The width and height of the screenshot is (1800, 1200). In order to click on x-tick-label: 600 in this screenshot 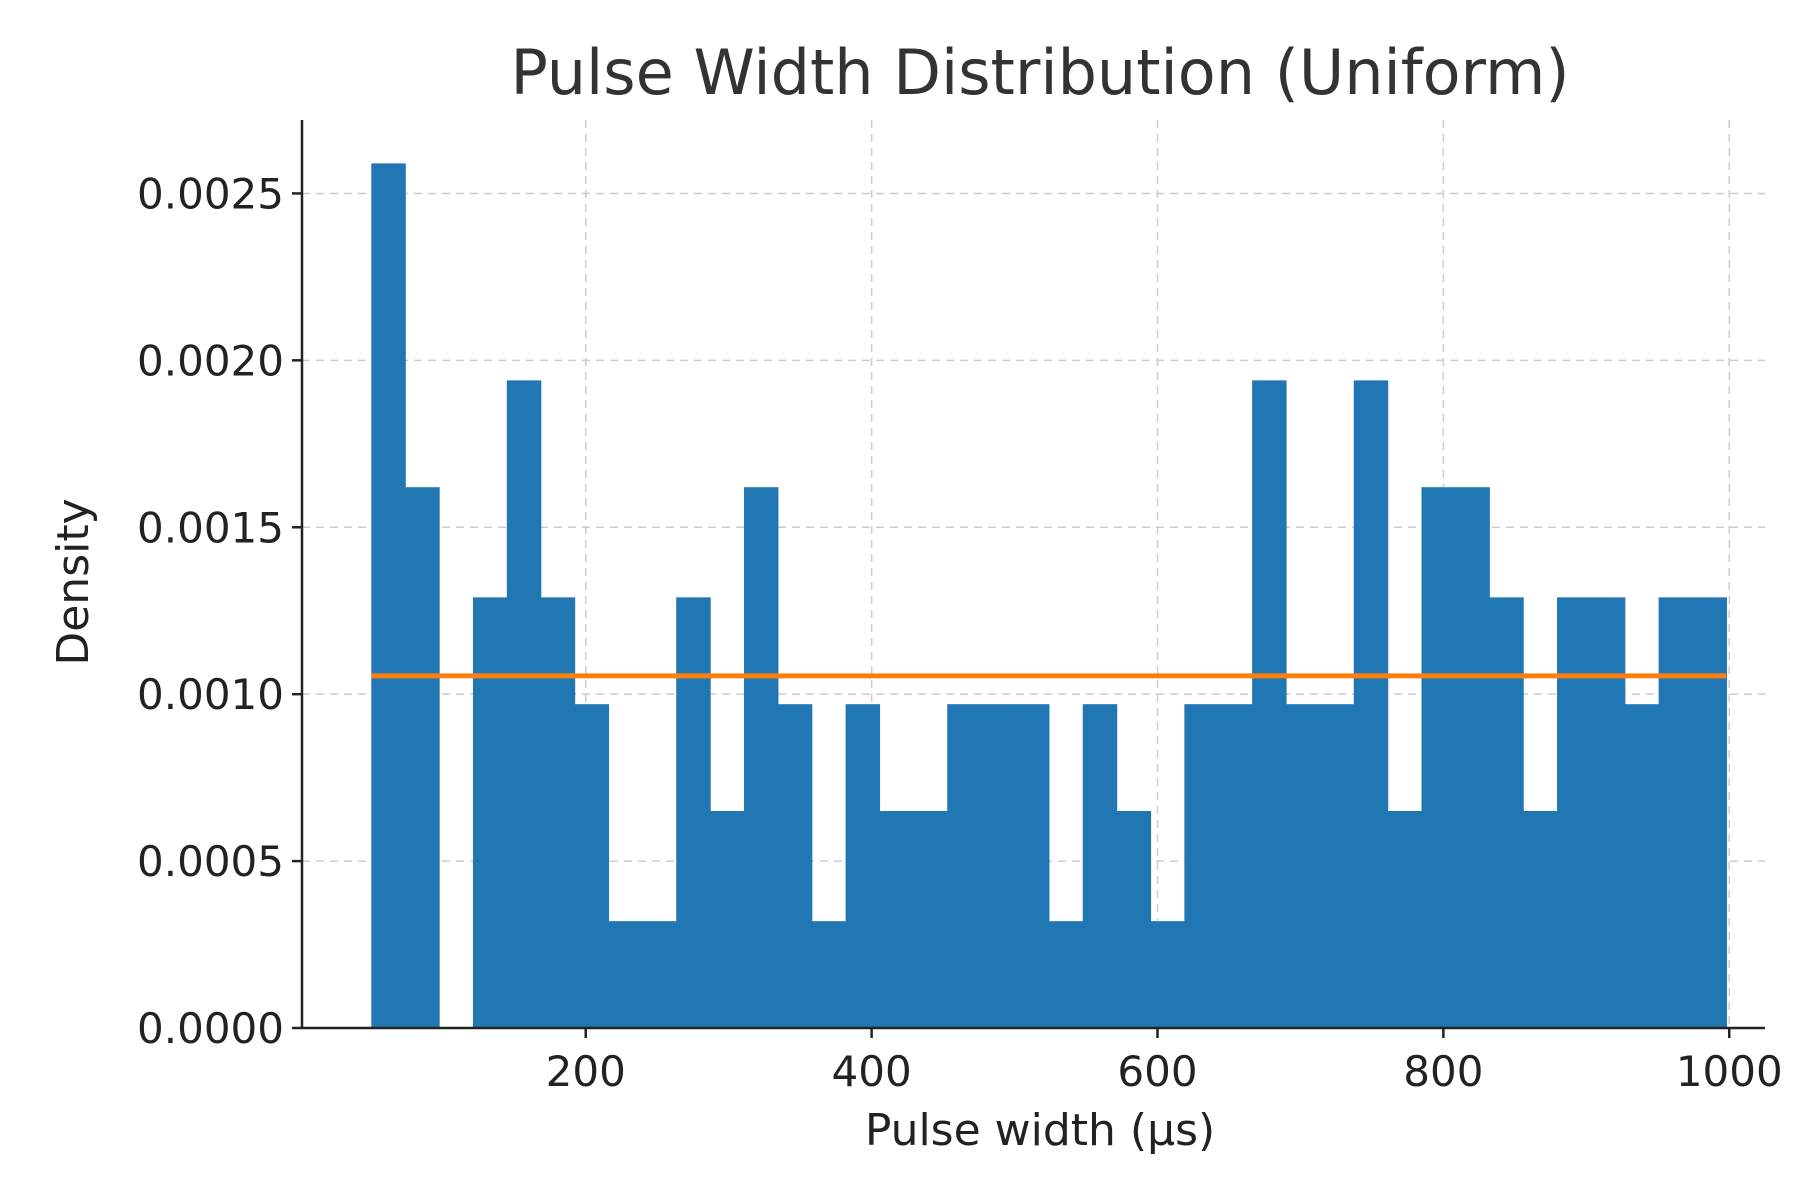, I will do `click(1157, 1071)`.